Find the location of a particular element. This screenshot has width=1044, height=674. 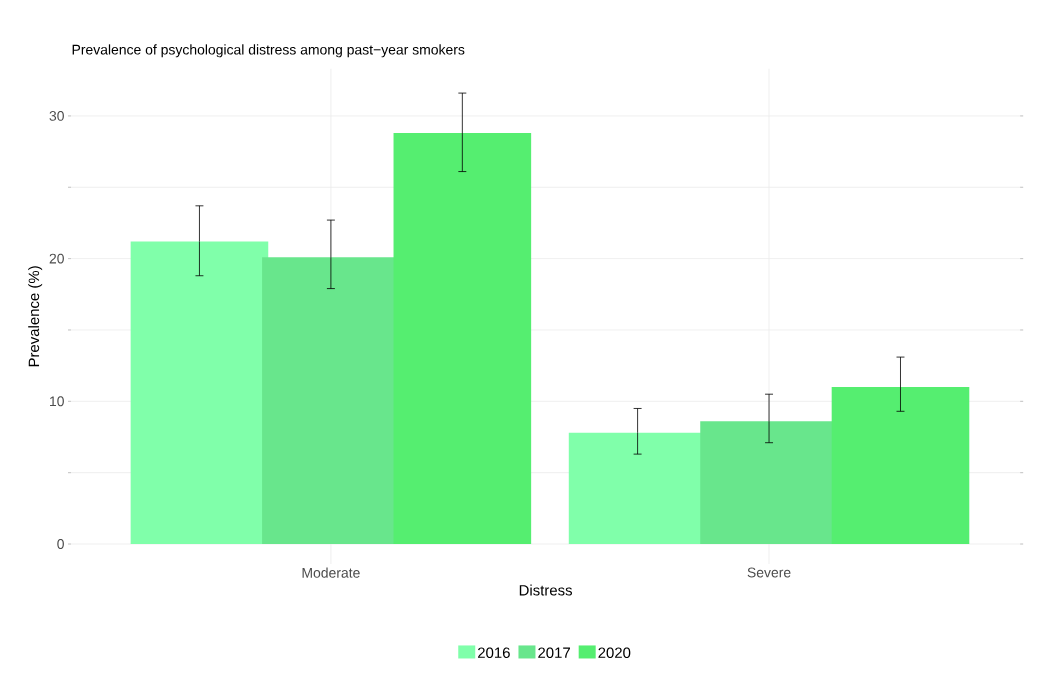

x-tick-label: Severe is located at coordinates (769, 572).